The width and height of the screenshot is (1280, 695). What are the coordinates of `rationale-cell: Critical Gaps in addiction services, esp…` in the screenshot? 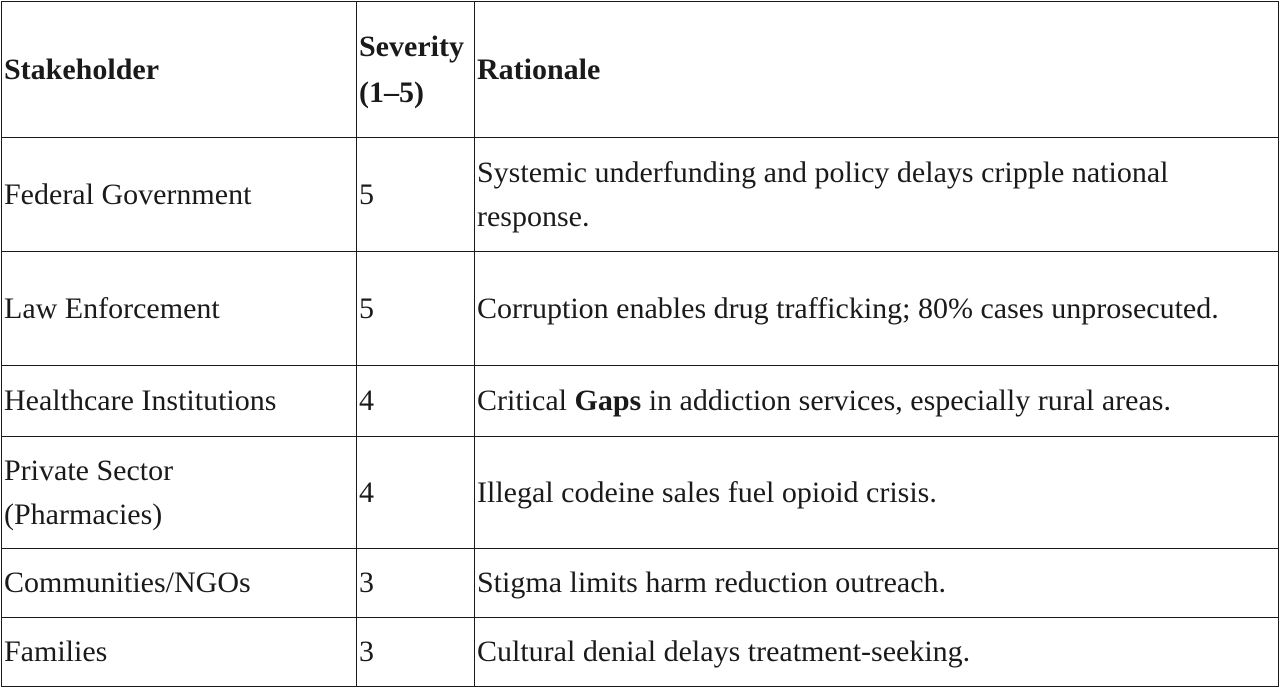 It's located at (876, 401).